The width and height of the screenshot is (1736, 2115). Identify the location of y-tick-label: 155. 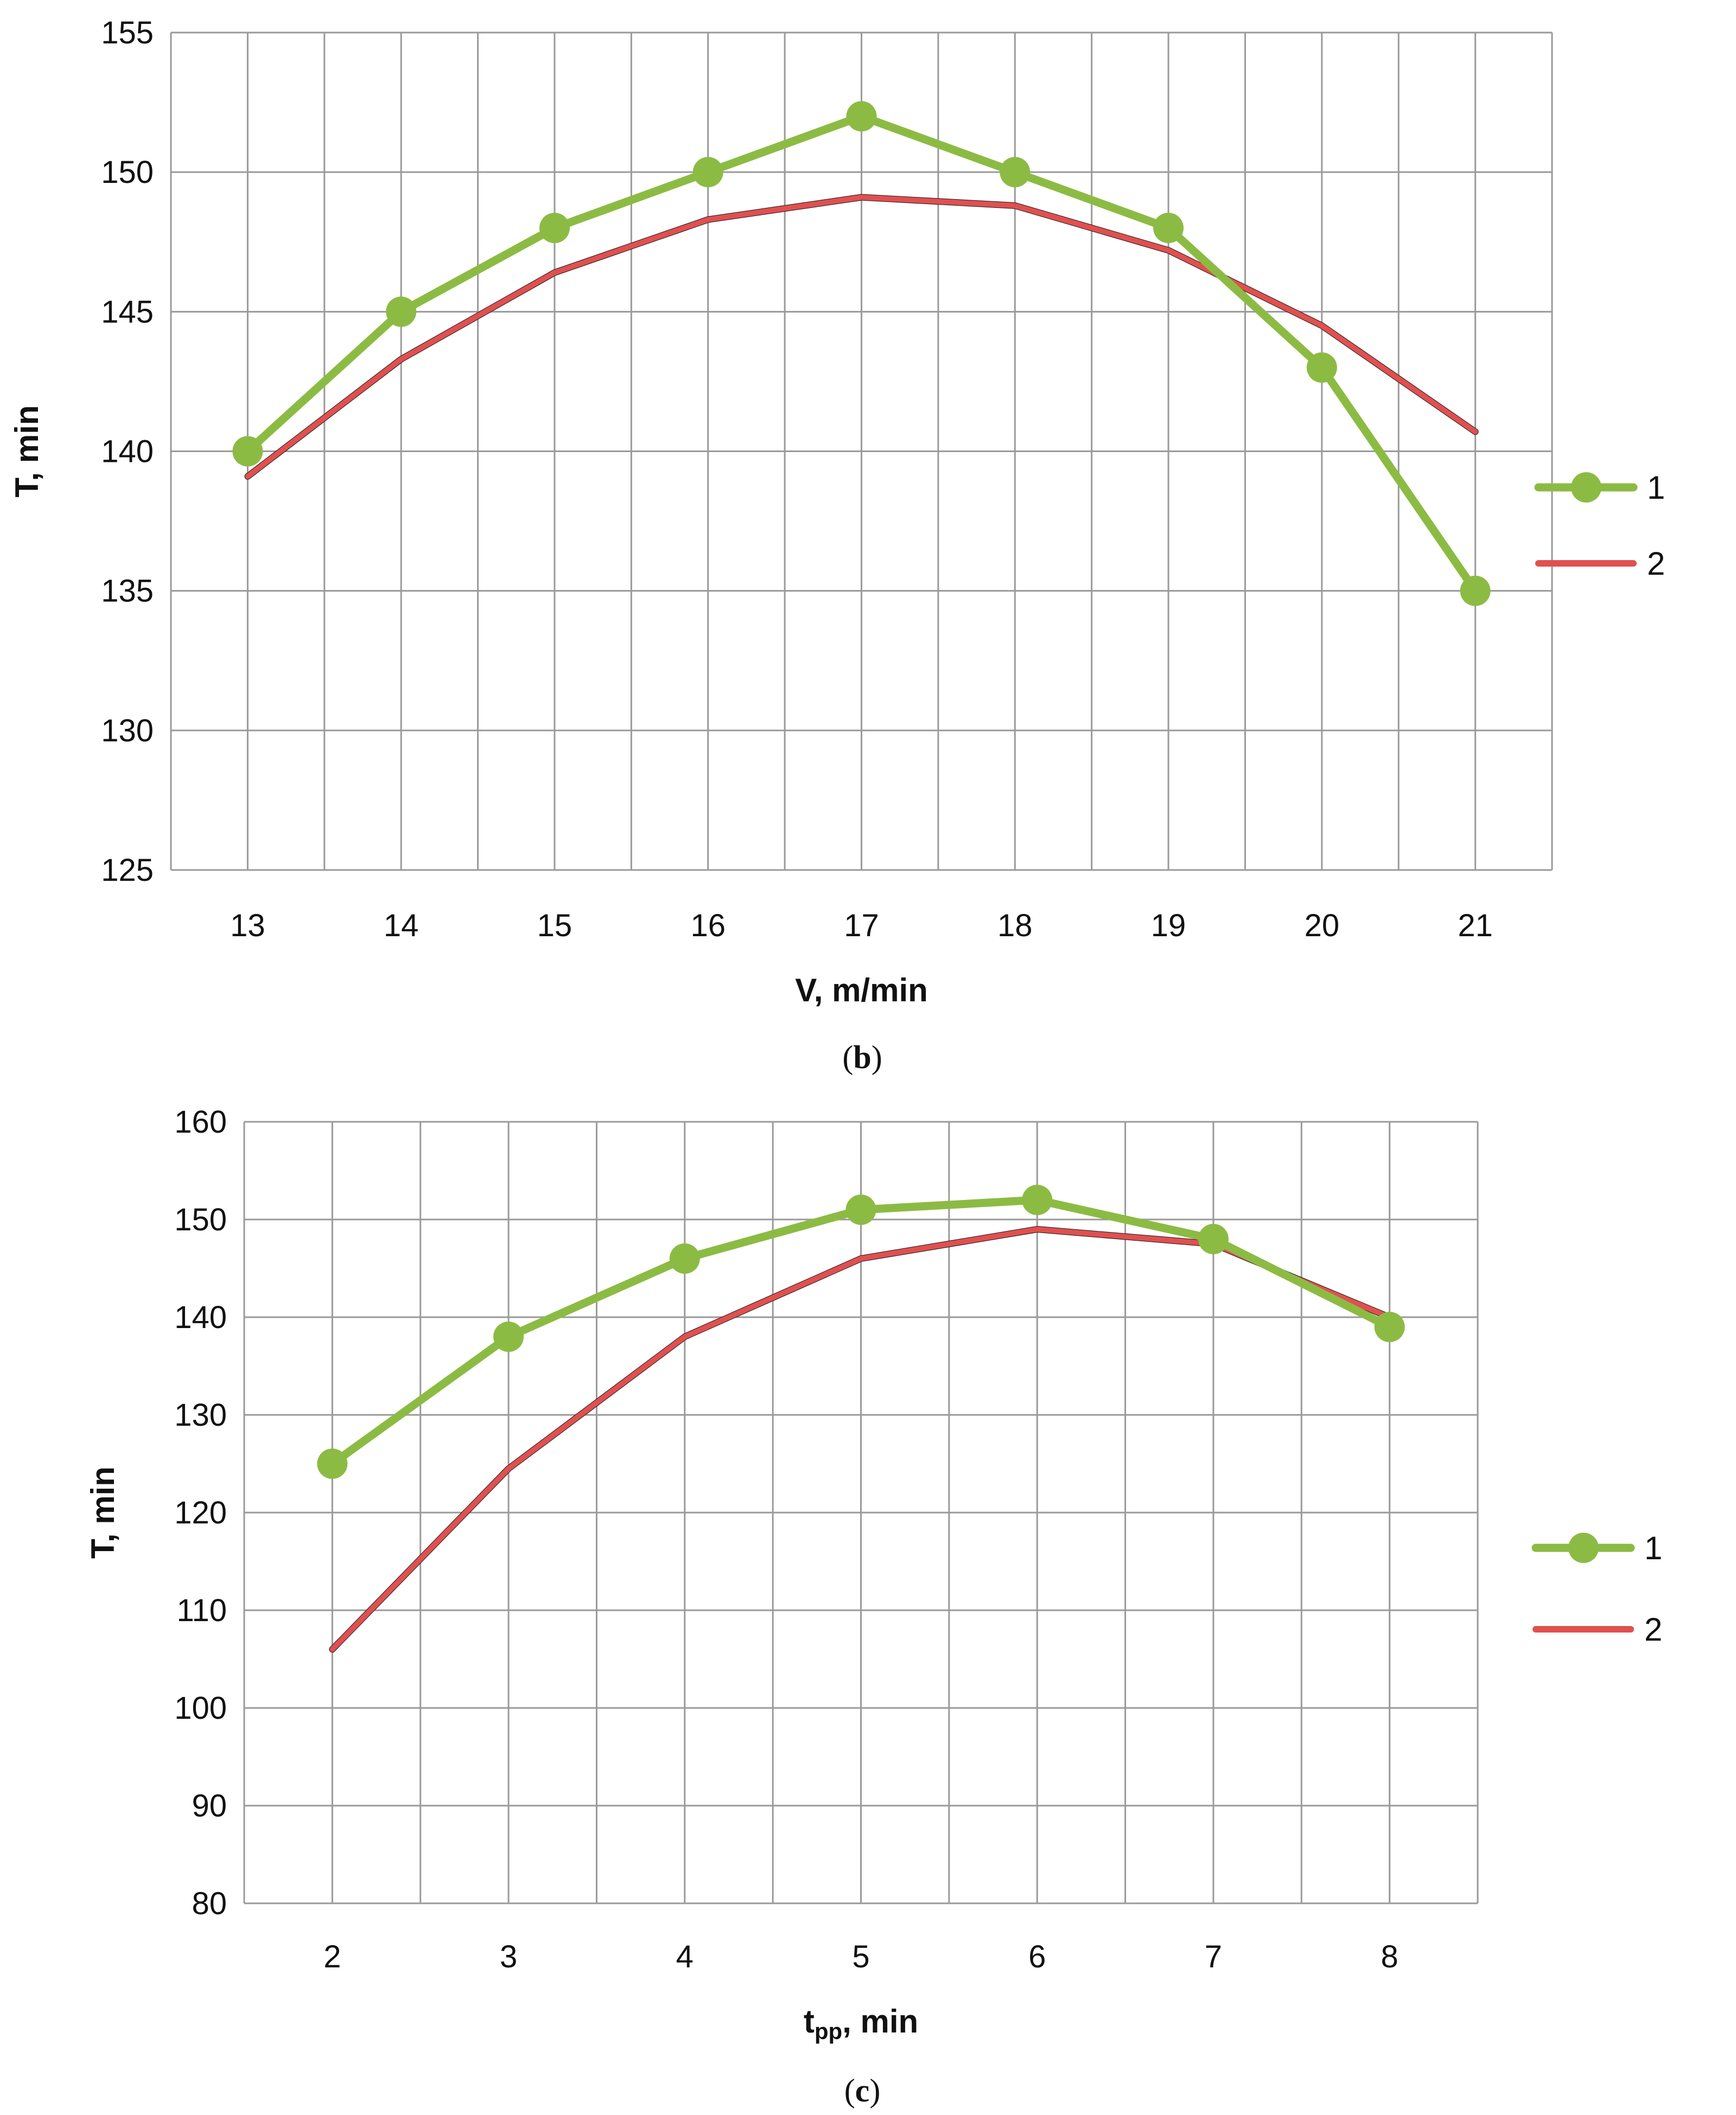
(128, 32).